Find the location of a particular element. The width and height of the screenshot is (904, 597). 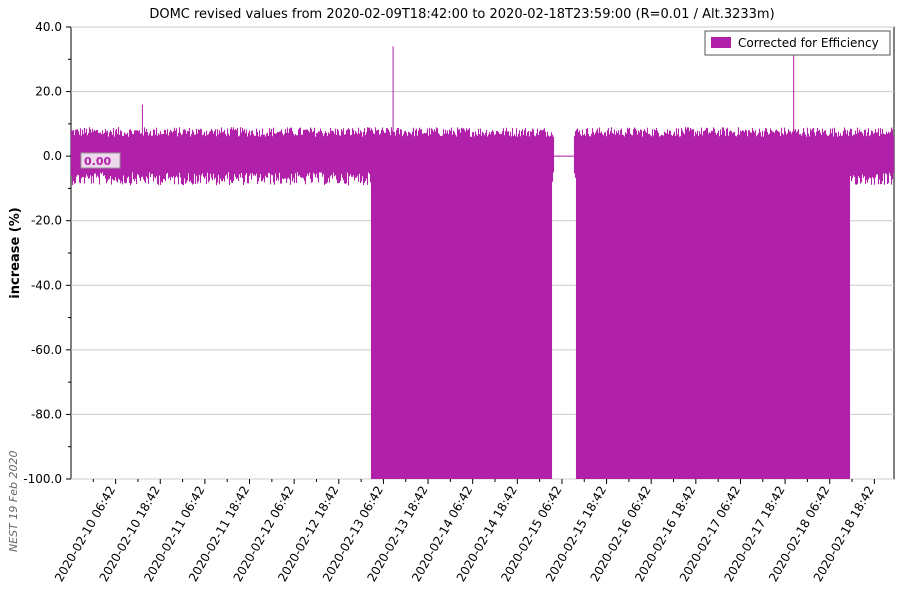

y-tick-label: -60.0 is located at coordinates (46, 350).